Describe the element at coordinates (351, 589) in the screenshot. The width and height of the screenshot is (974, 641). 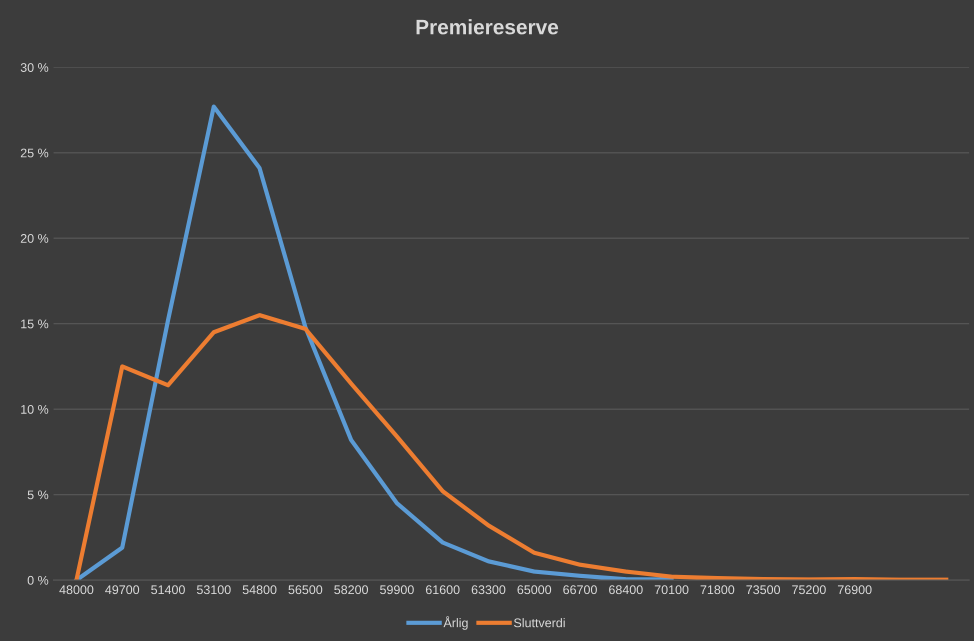
I see `x-tick-label: 58200` at that location.